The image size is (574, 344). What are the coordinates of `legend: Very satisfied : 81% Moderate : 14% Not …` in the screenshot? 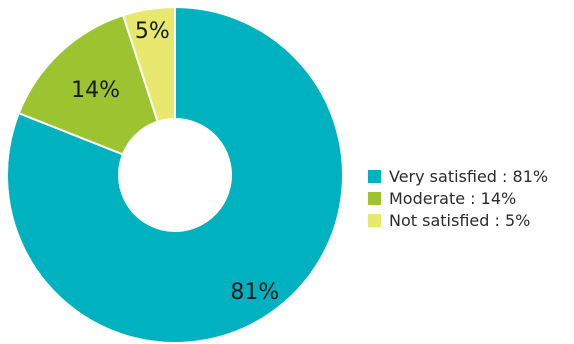 It's located at (458, 199).